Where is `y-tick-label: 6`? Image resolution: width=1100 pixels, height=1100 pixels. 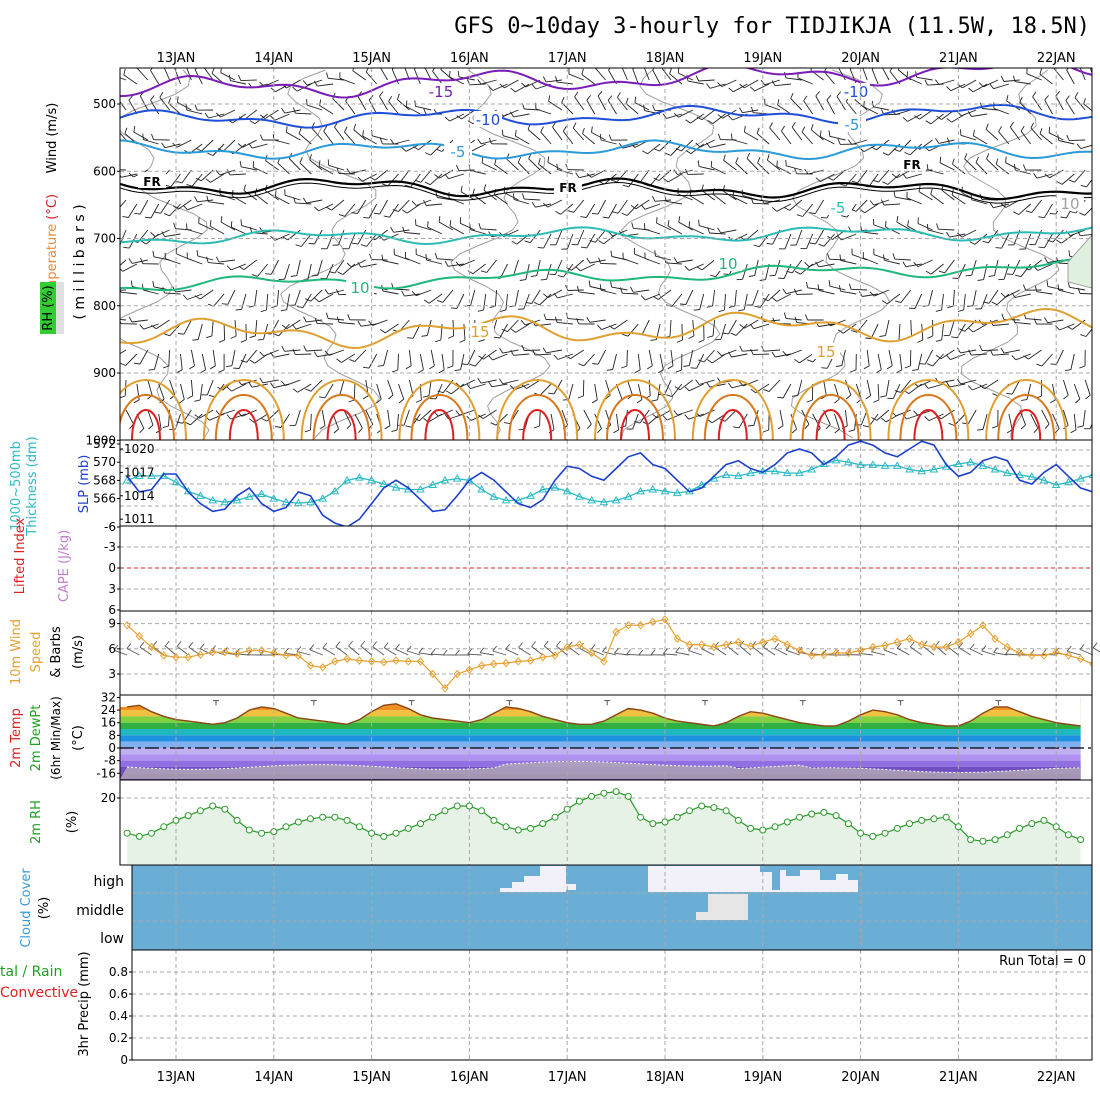
y-tick-label: 6 is located at coordinates (112, 610).